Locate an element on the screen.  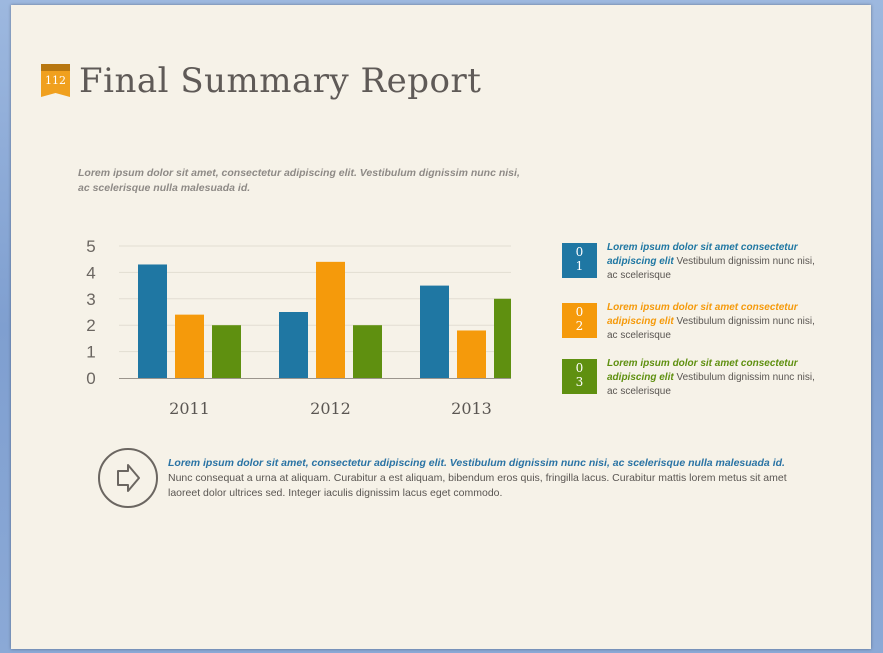
page-title: Final Summary Report is located at coordinates (280, 81).